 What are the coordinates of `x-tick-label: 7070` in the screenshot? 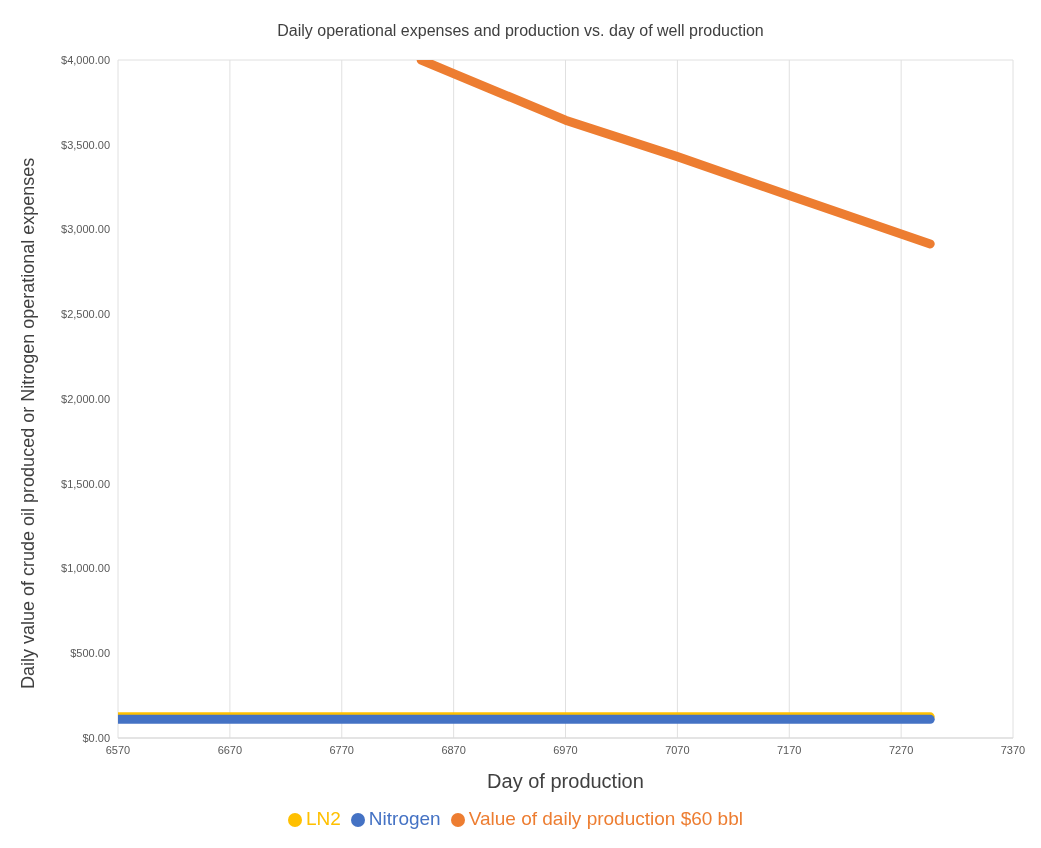 It's located at (677, 749).